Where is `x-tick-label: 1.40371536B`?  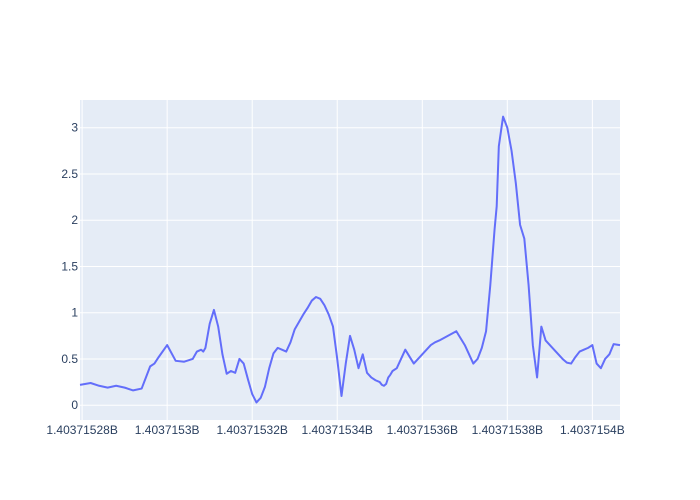
x-tick-label: 1.40371536B is located at coordinates (422, 430).